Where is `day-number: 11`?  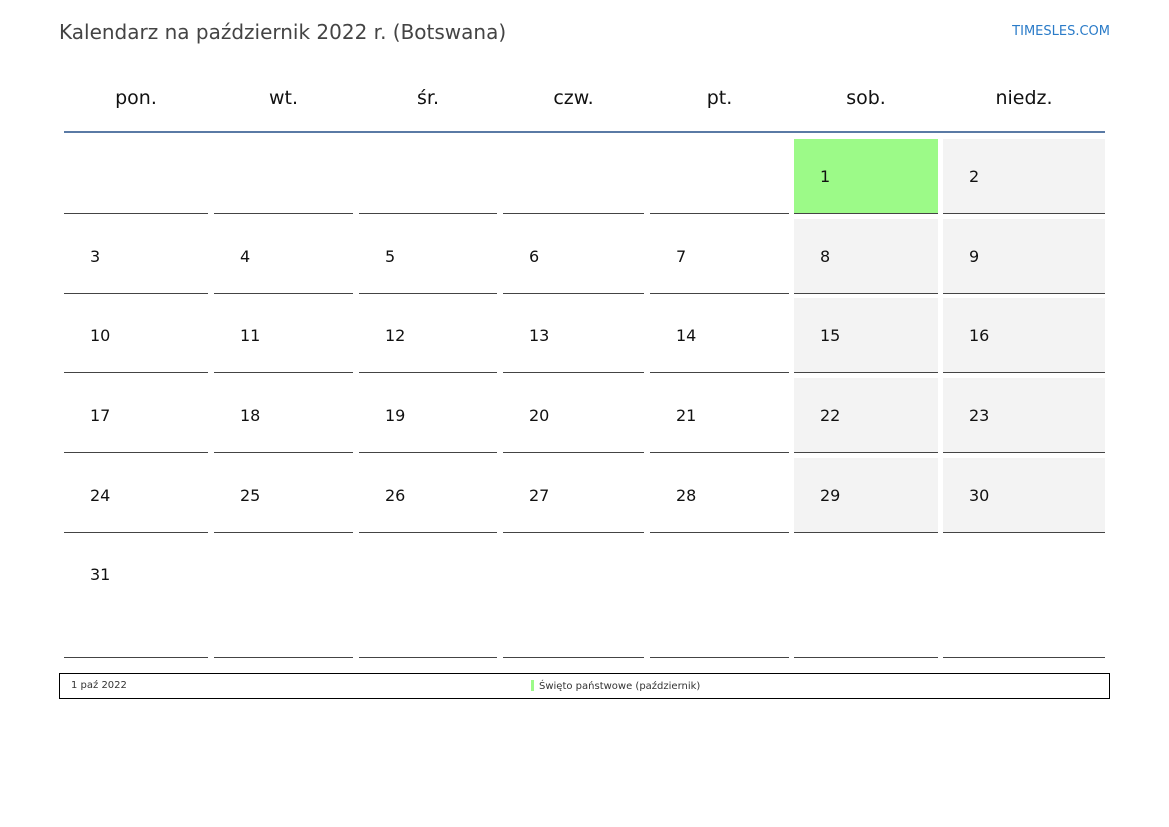
day-number: 11 is located at coordinates (250, 335).